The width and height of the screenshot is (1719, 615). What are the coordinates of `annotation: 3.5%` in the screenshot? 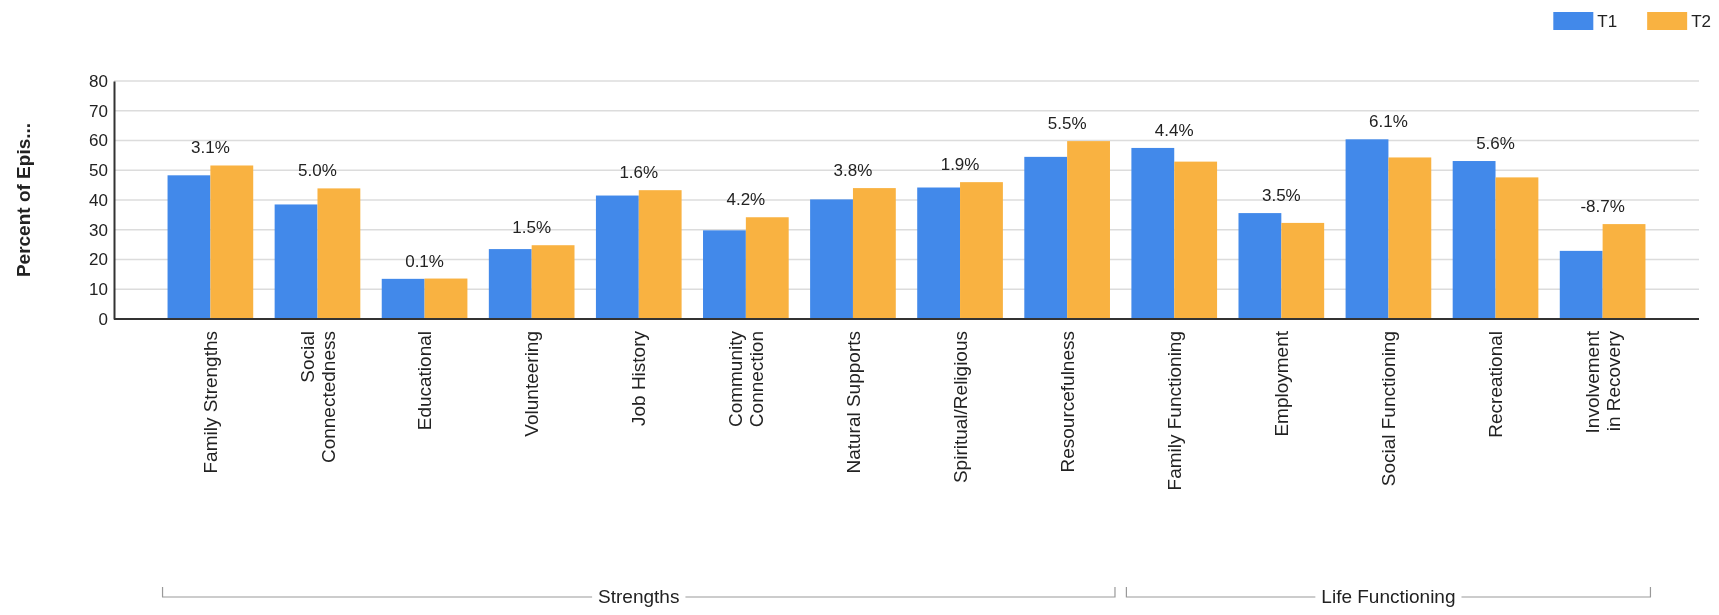 It's located at (1281, 196).